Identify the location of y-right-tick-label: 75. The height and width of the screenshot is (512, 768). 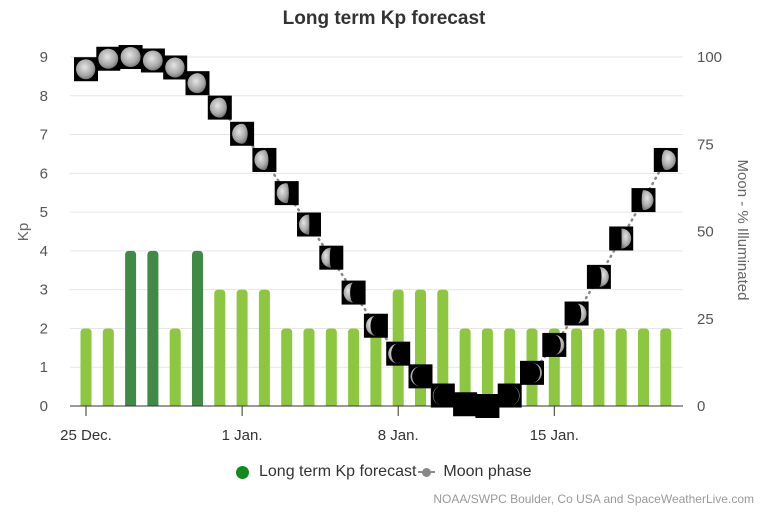
(705, 144).